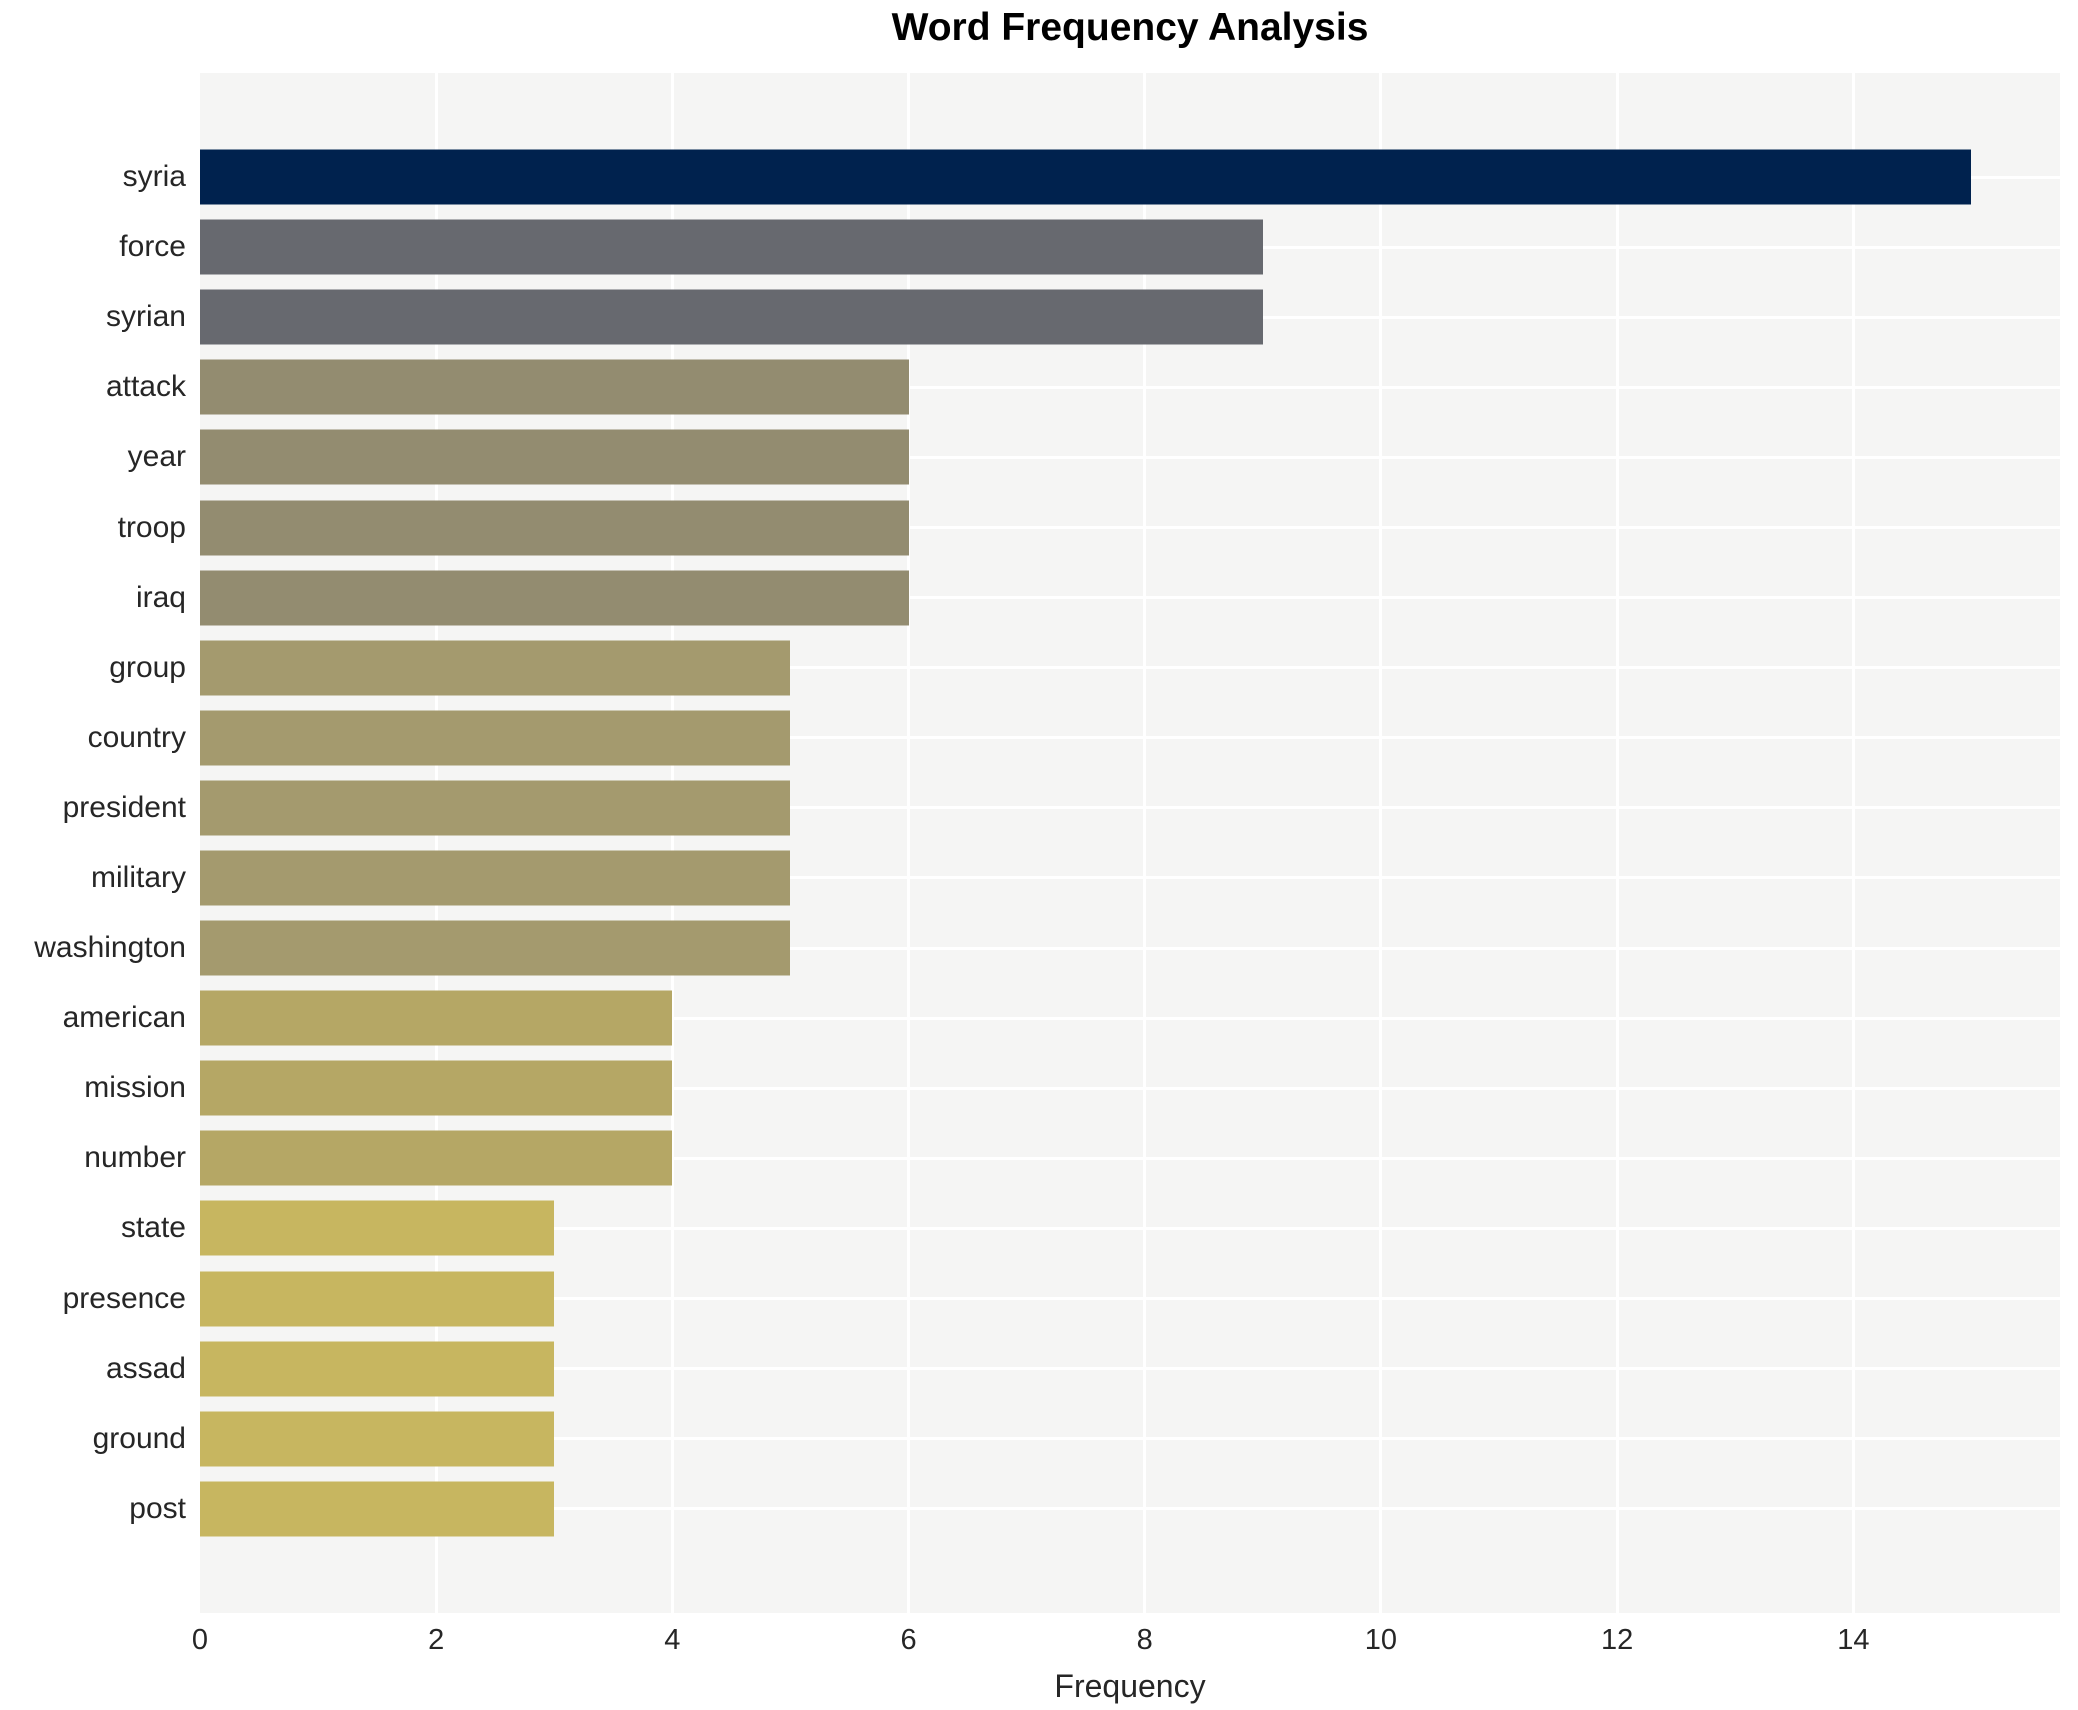 The image size is (2078, 1710). I want to click on y-tick-label-syria: syria, so click(154, 177).